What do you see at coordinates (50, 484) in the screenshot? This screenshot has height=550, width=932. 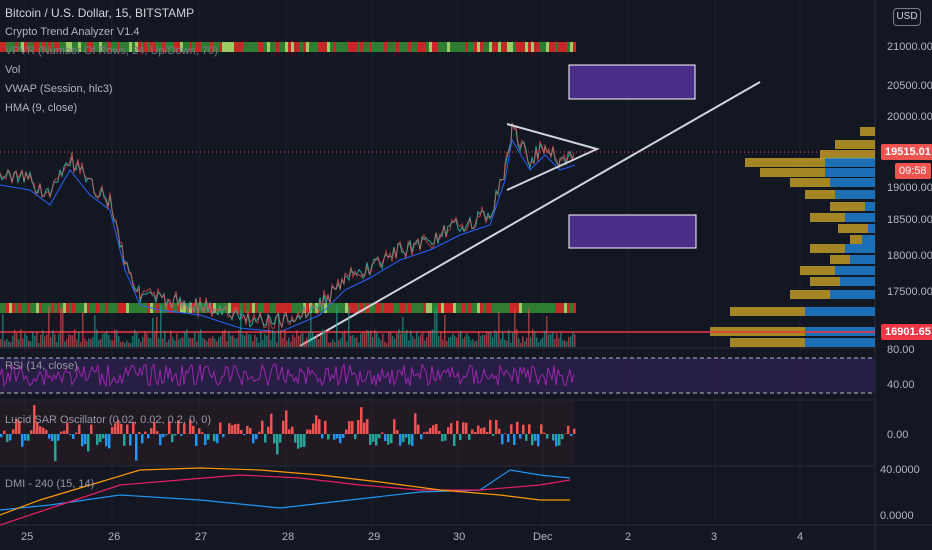 I see `dmi-label: DMI - 240 (15, 14)` at bounding box center [50, 484].